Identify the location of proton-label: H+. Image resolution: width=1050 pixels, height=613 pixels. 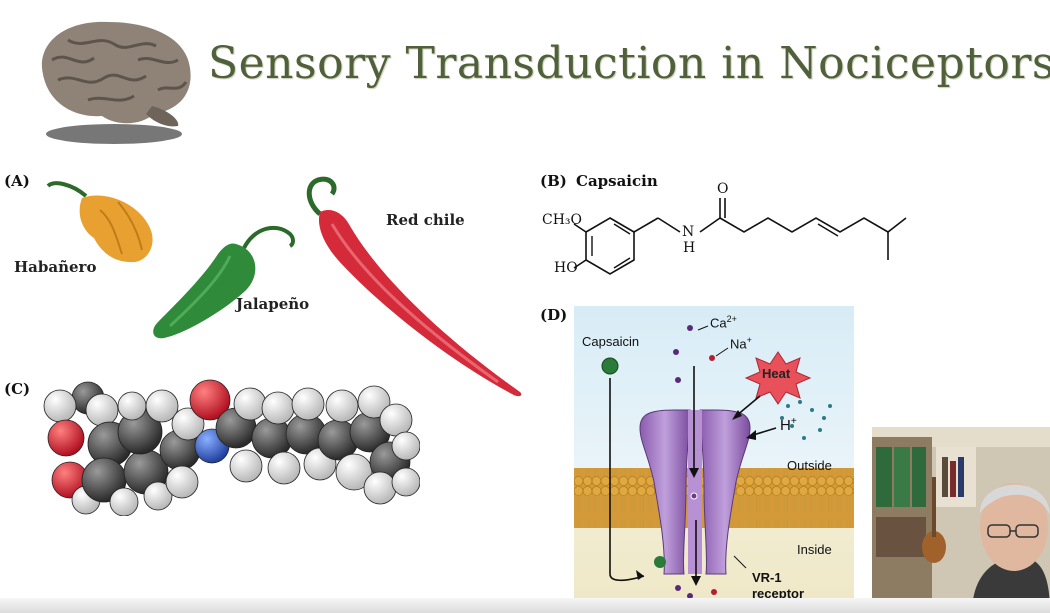
(788, 425).